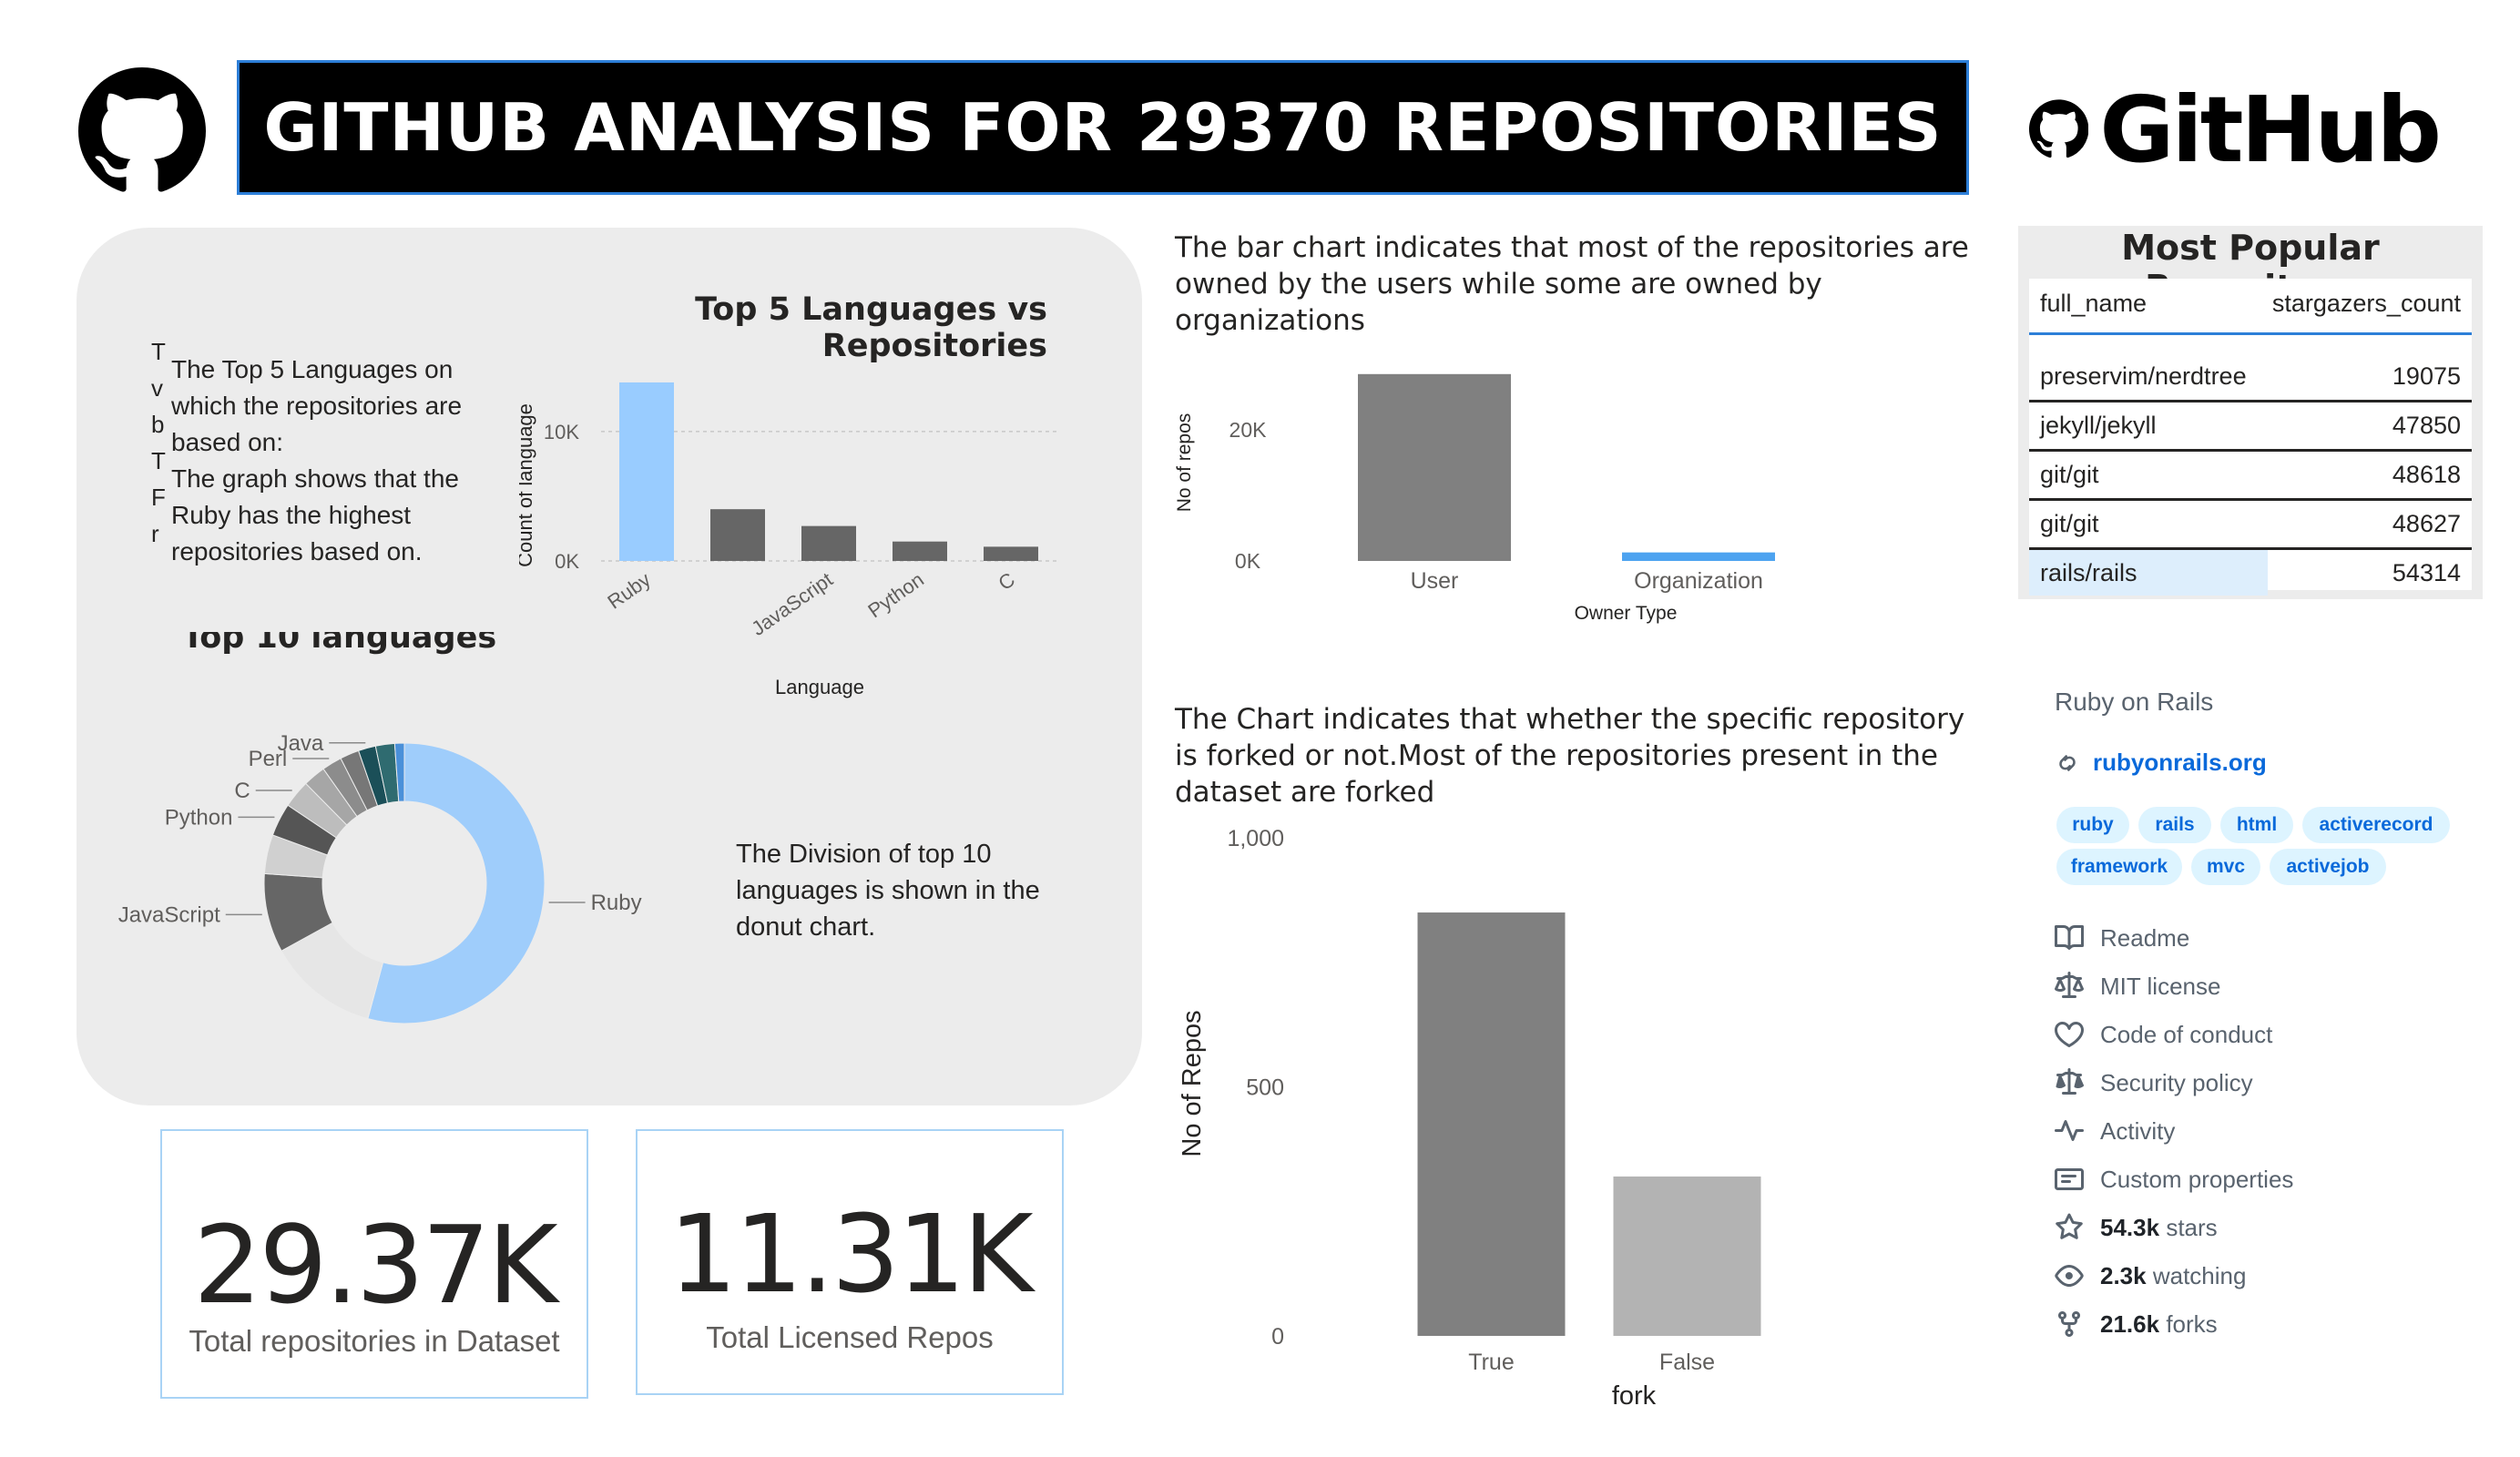 The height and width of the screenshot is (1457, 2520). I want to click on sidebar-item-security-policy: Security policy, so click(2154, 1083).